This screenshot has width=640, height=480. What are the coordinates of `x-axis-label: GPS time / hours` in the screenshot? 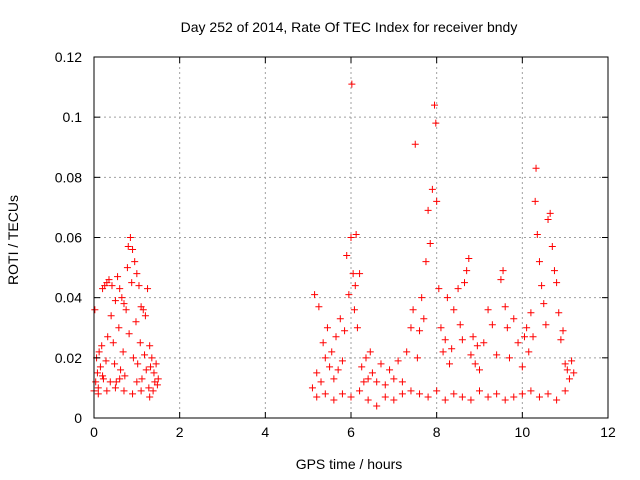 It's located at (349, 464).